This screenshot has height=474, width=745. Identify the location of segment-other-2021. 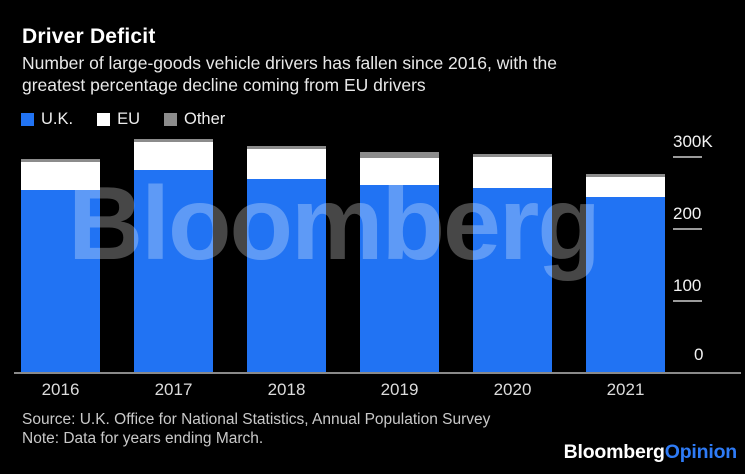
(625, 175).